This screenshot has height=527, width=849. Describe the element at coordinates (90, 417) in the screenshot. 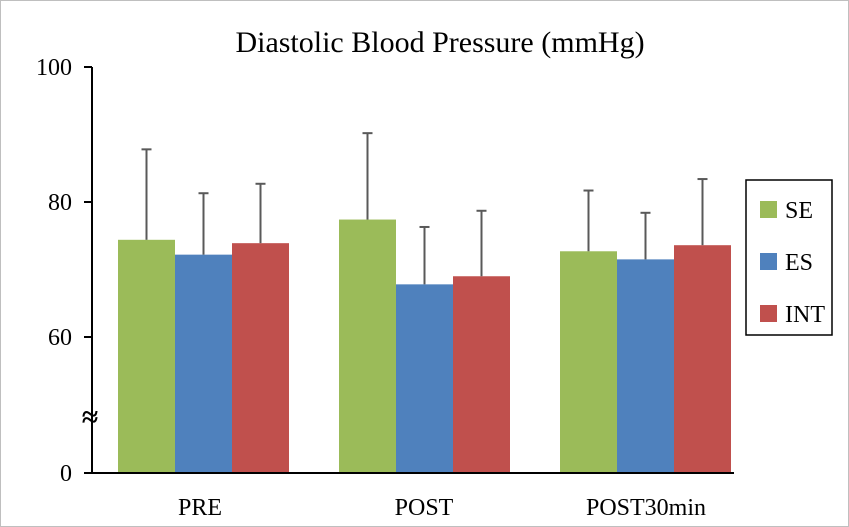

I see `axis-break-symbol: ≈` at that location.